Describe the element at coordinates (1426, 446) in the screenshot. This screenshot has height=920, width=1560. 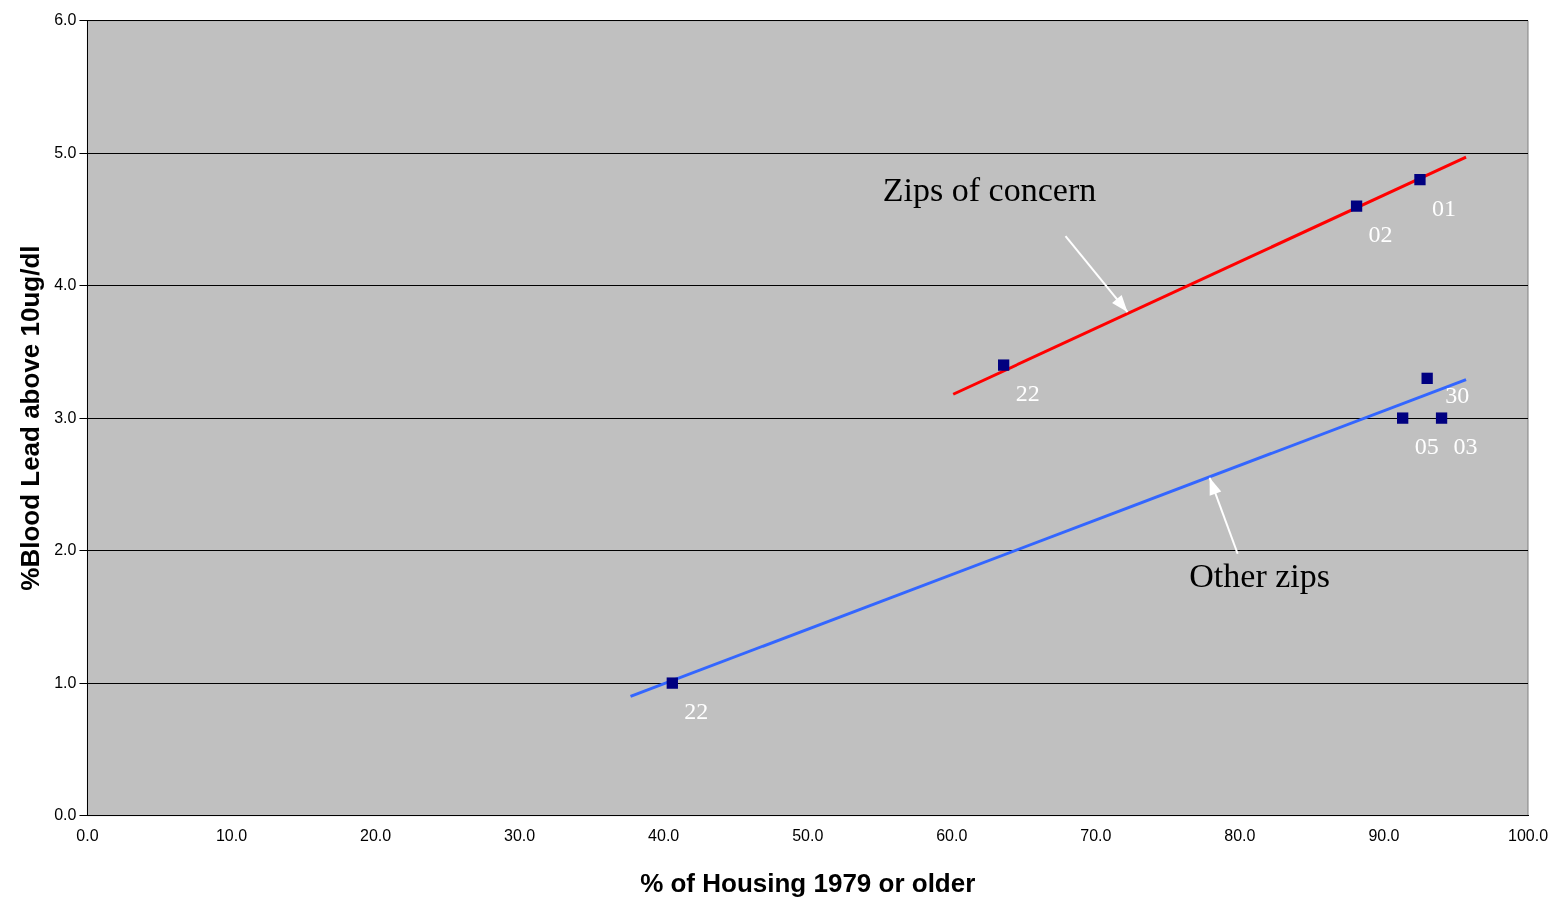
I see `annotation: 05` at that location.